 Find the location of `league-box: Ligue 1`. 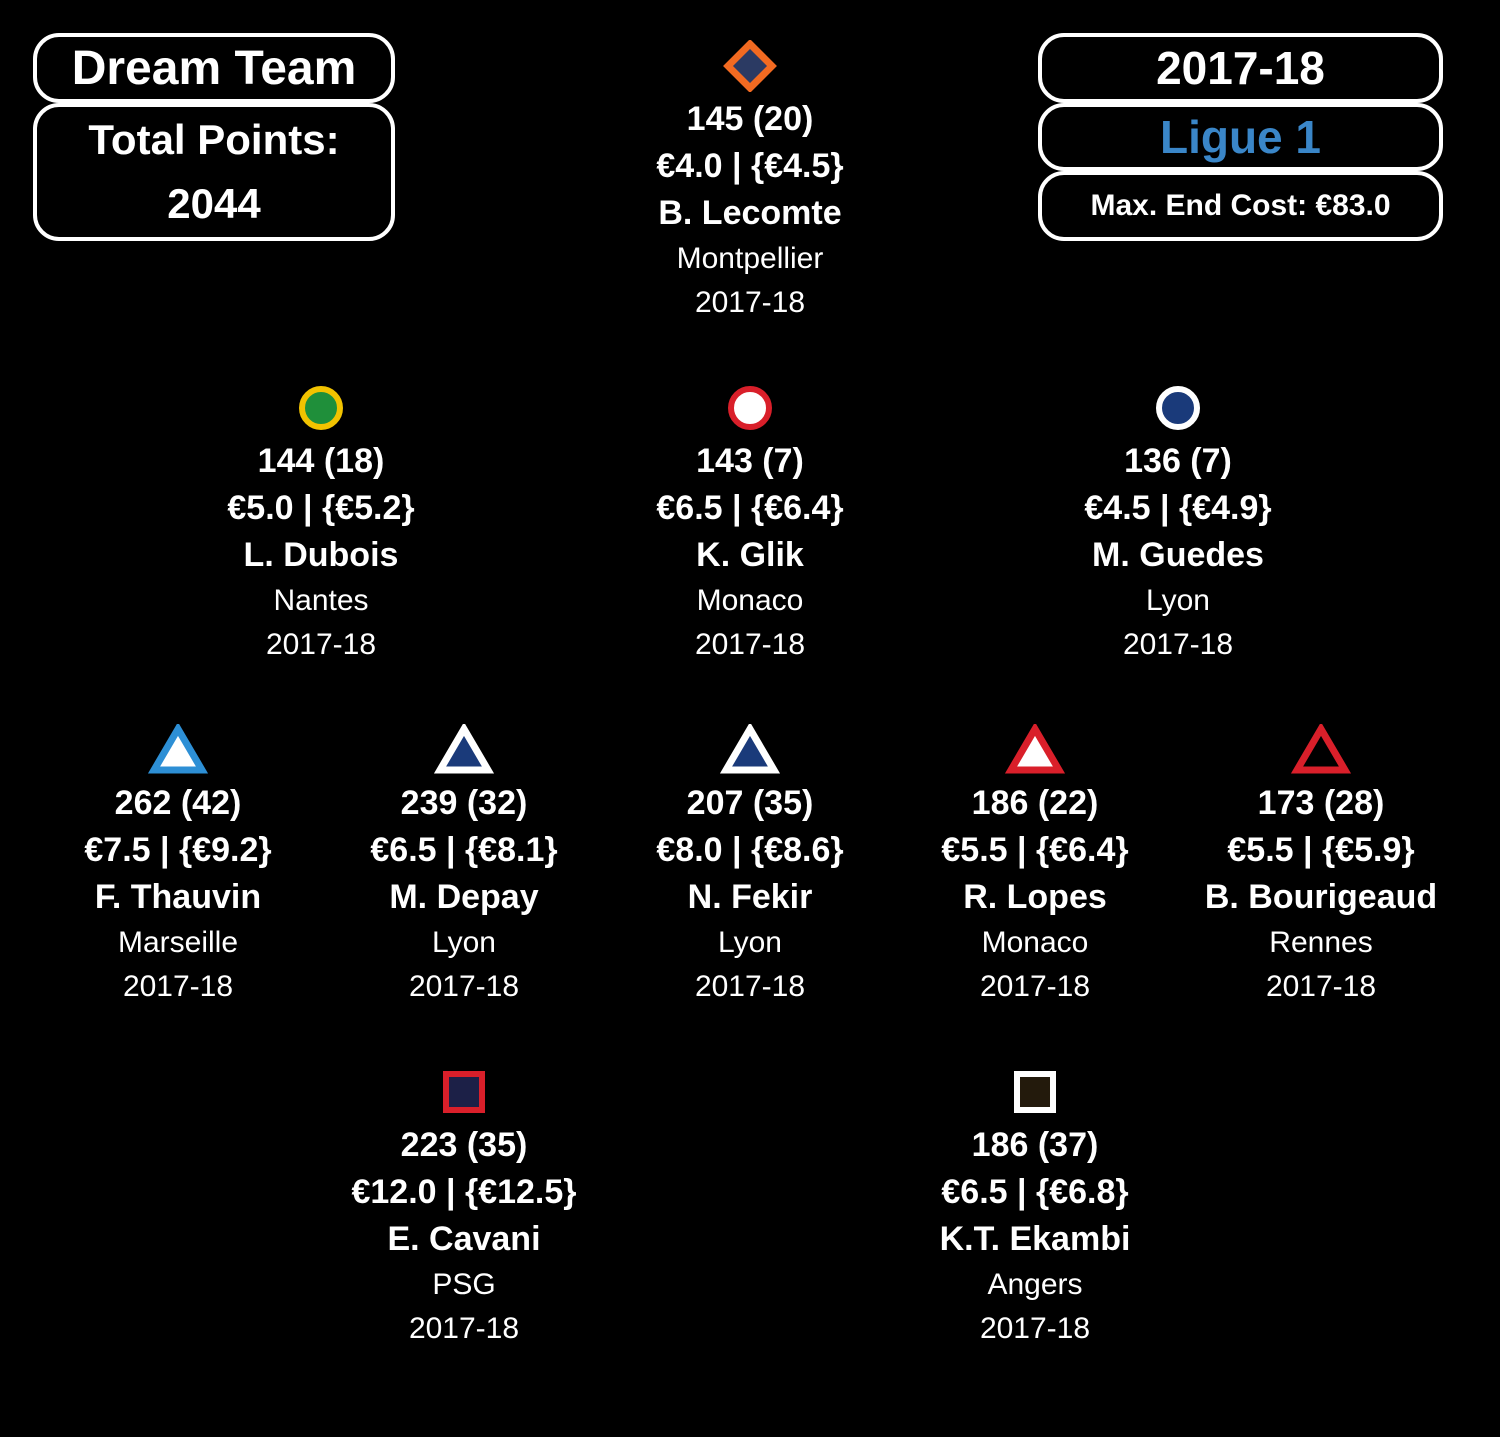

league-box: Ligue 1 is located at coordinates (1240, 137).